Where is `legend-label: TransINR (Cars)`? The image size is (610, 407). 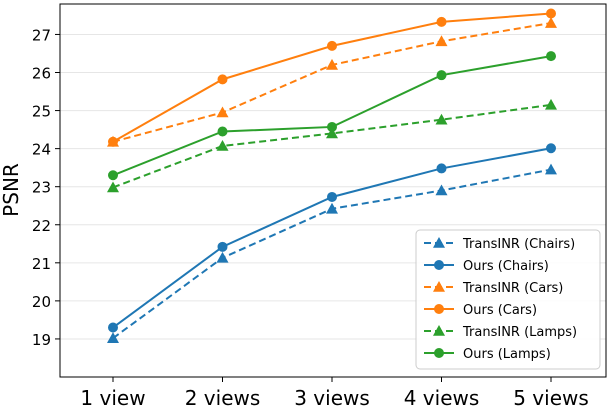
legend-label: TransINR (Cars) is located at coordinates (512, 288).